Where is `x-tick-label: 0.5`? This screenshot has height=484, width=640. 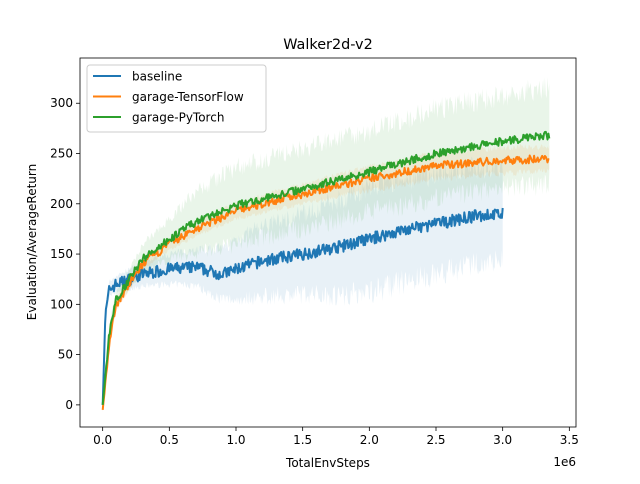
x-tick-label: 0.5 is located at coordinates (169, 440).